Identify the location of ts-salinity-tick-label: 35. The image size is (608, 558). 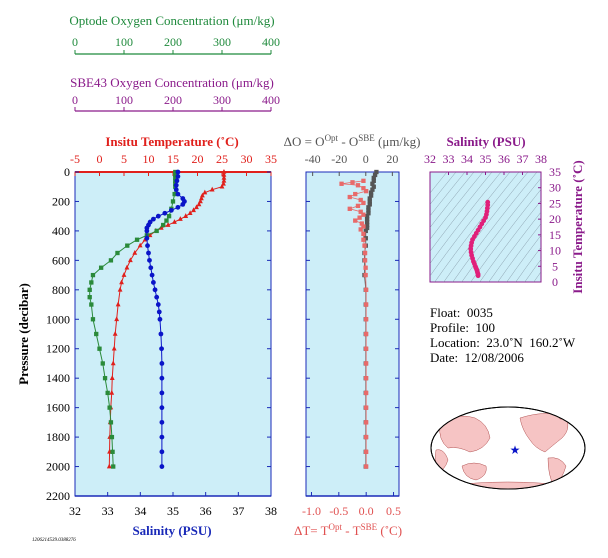
(486, 159).